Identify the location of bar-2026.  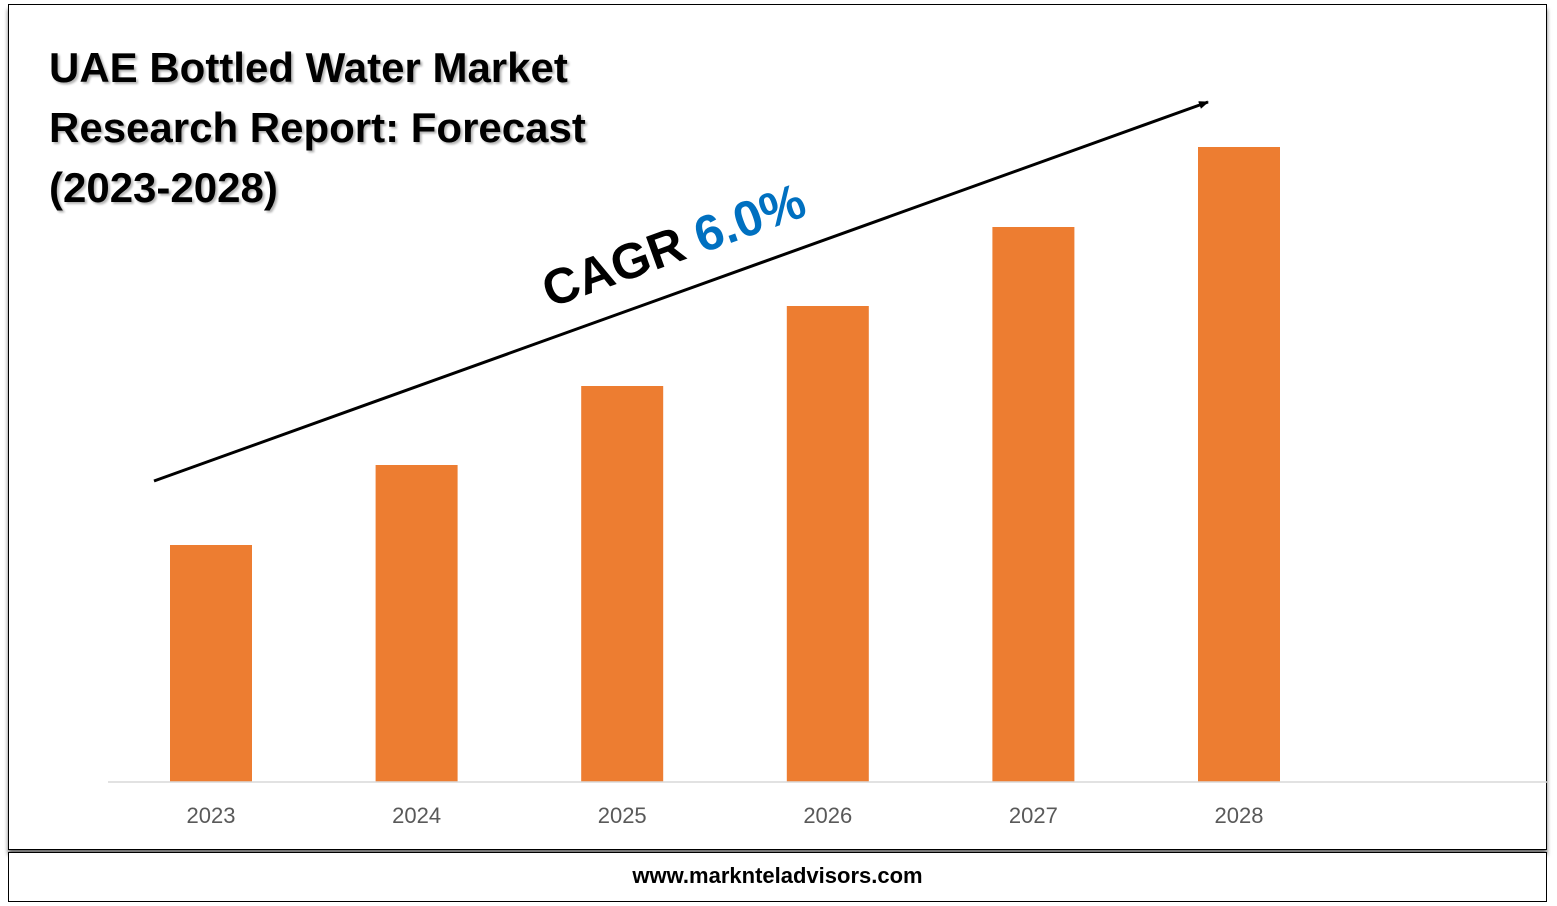
(827, 544).